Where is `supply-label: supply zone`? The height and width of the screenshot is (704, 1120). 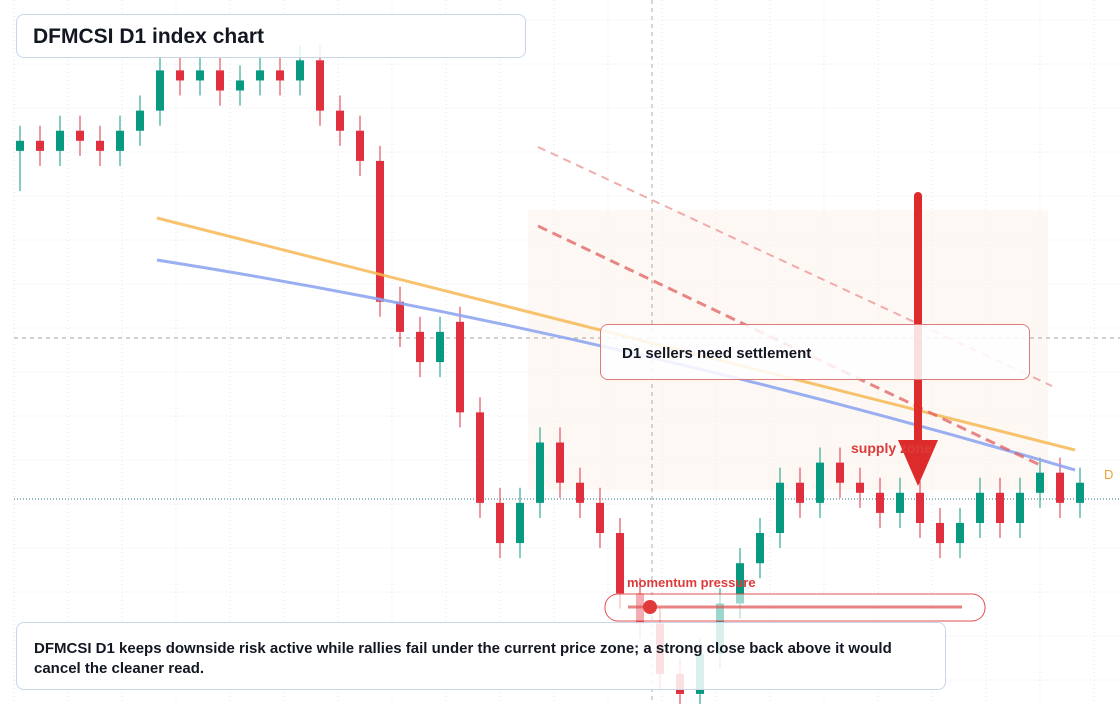 supply-label: supply zone is located at coordinates (891, 448).